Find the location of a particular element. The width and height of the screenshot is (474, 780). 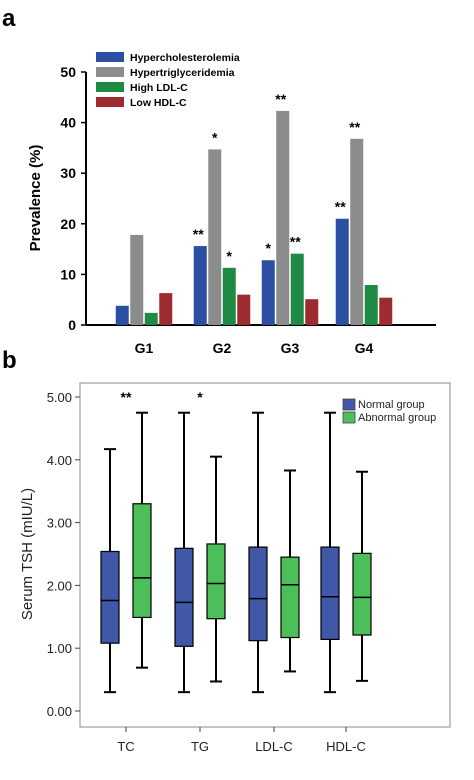

panel-b-y-axis-title: Serum TSH (mIU/L) is located at coordinates (27, 554).